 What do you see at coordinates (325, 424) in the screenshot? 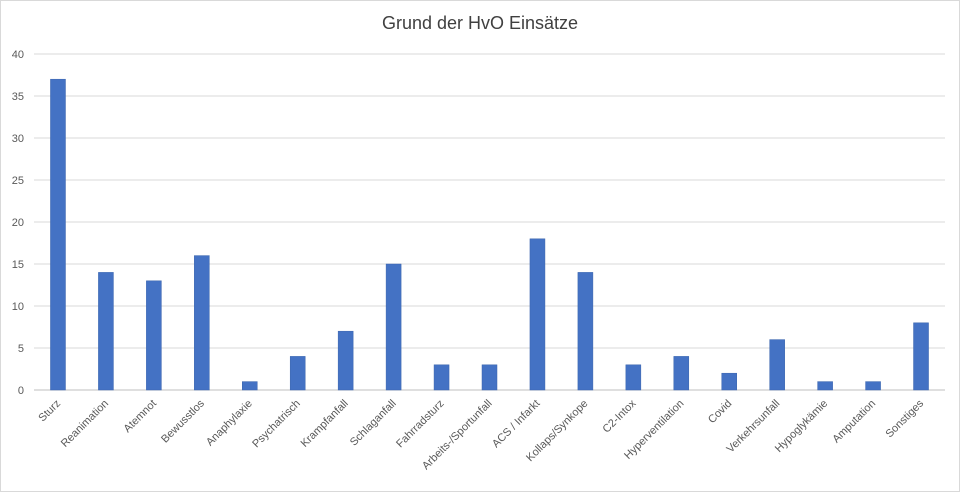
I see `x-tick-label: Krampfanfall` at bounding box center [325, 424].